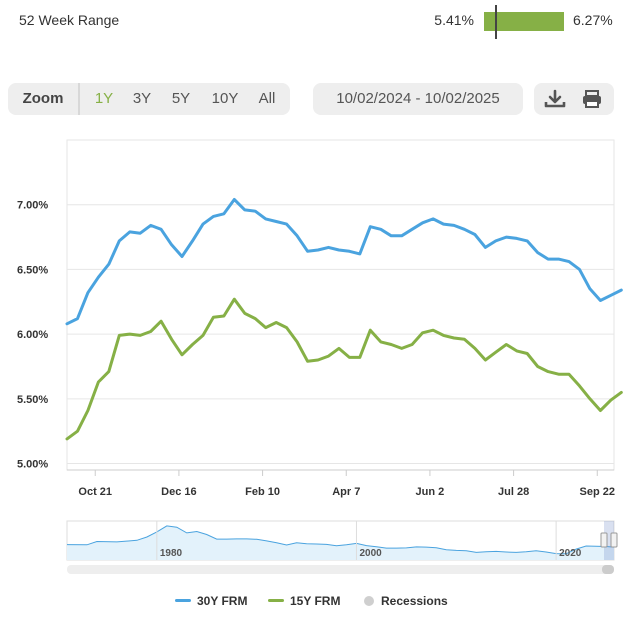 The height and width of the screenshot is (631, 638). What do you see at coordinates (32, 206) in the screenshot?
I see `y-tick-label: 7.00%` at bounding box center [32, 206].